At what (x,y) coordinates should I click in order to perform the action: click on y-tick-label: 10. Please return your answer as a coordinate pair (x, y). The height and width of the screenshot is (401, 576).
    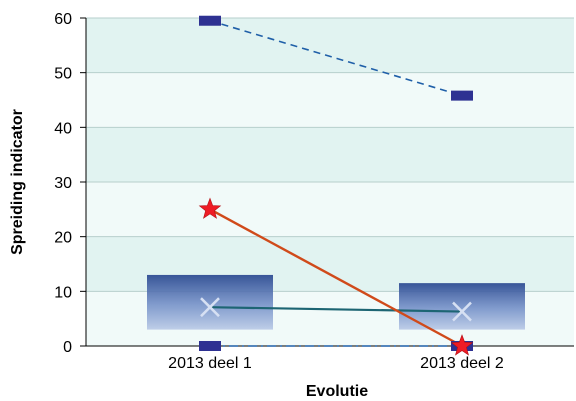
    Looking at the image, I should click on (63, 292).